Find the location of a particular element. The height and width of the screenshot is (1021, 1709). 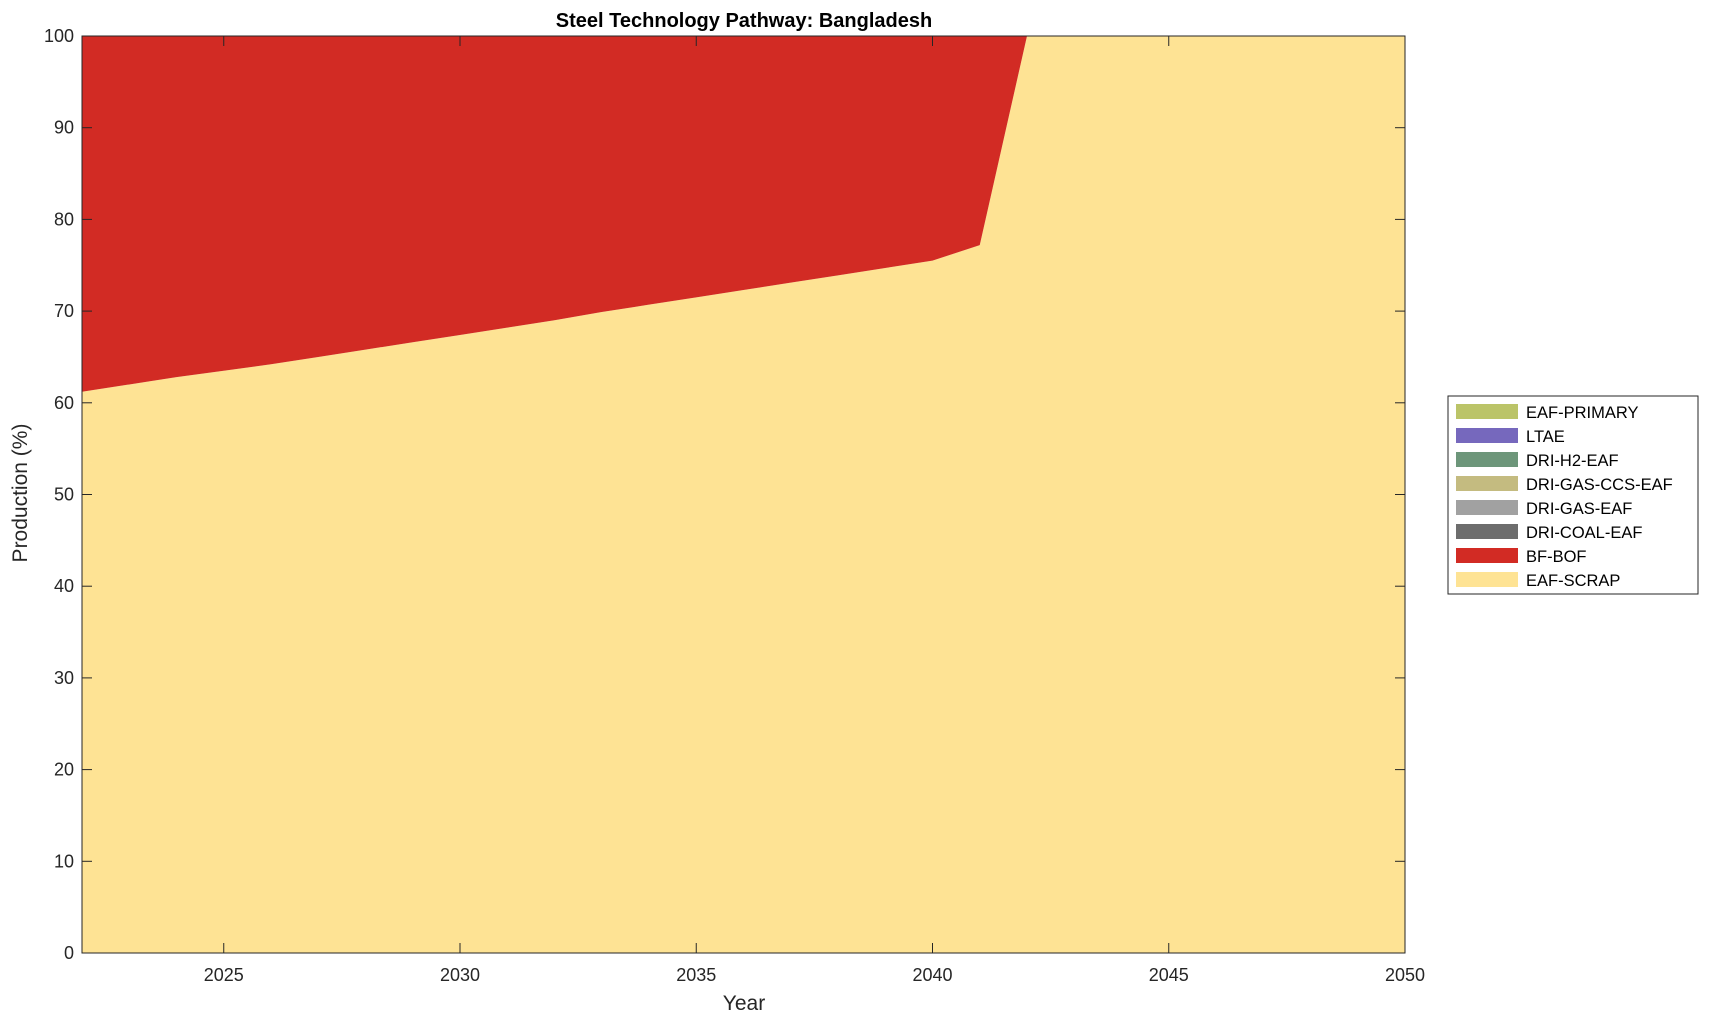

legend-label-dri-h2-eaf: DRI-H2-EAF is located at coordinates (1572, 461).